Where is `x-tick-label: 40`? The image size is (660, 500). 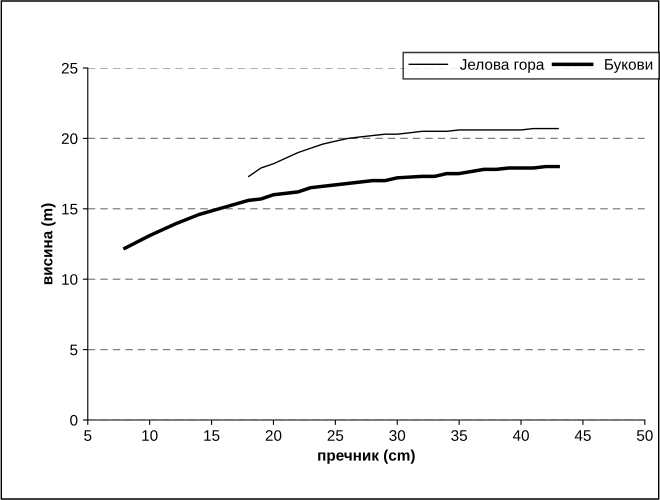
x-tick-label: 40 is located at coordinates (520, 435).